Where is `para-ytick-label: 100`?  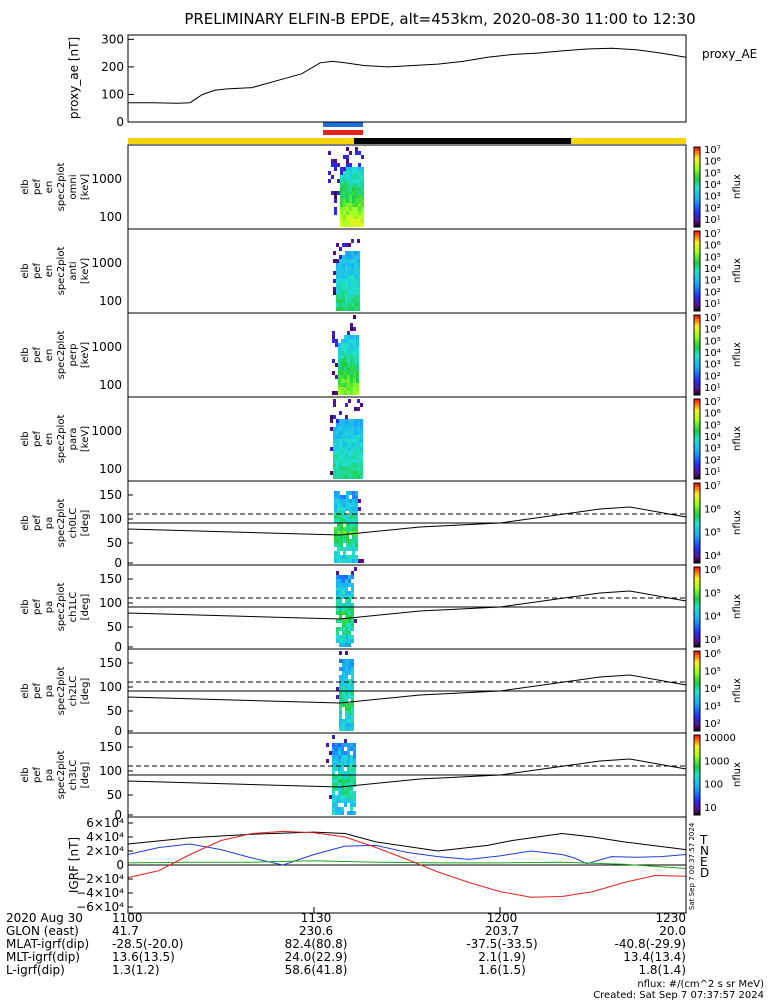
para-ytick-label: 100 is located at coordinates (110, 469).